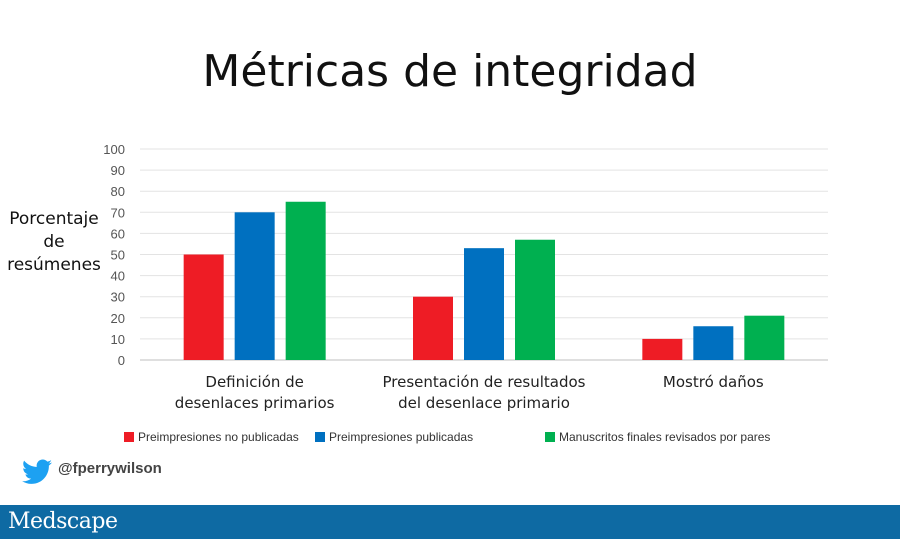 Image resolution: width=900 pixels, height=539 pixels. Describe the element at coordinates (484, 382) in the screenshot. I see `x-category-label: Presentación de resultados` at that location.